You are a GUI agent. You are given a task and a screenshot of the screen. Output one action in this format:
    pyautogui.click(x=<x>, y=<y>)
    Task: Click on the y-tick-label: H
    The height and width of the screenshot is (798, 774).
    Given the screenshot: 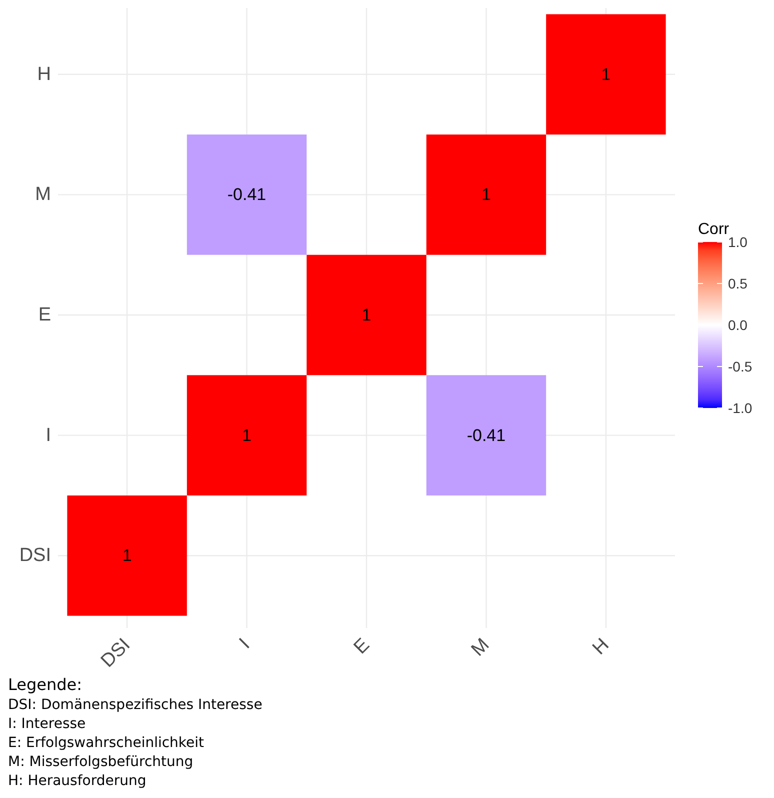 What is the action you would take?
    pyautogui.click(x=44, y=74)
    